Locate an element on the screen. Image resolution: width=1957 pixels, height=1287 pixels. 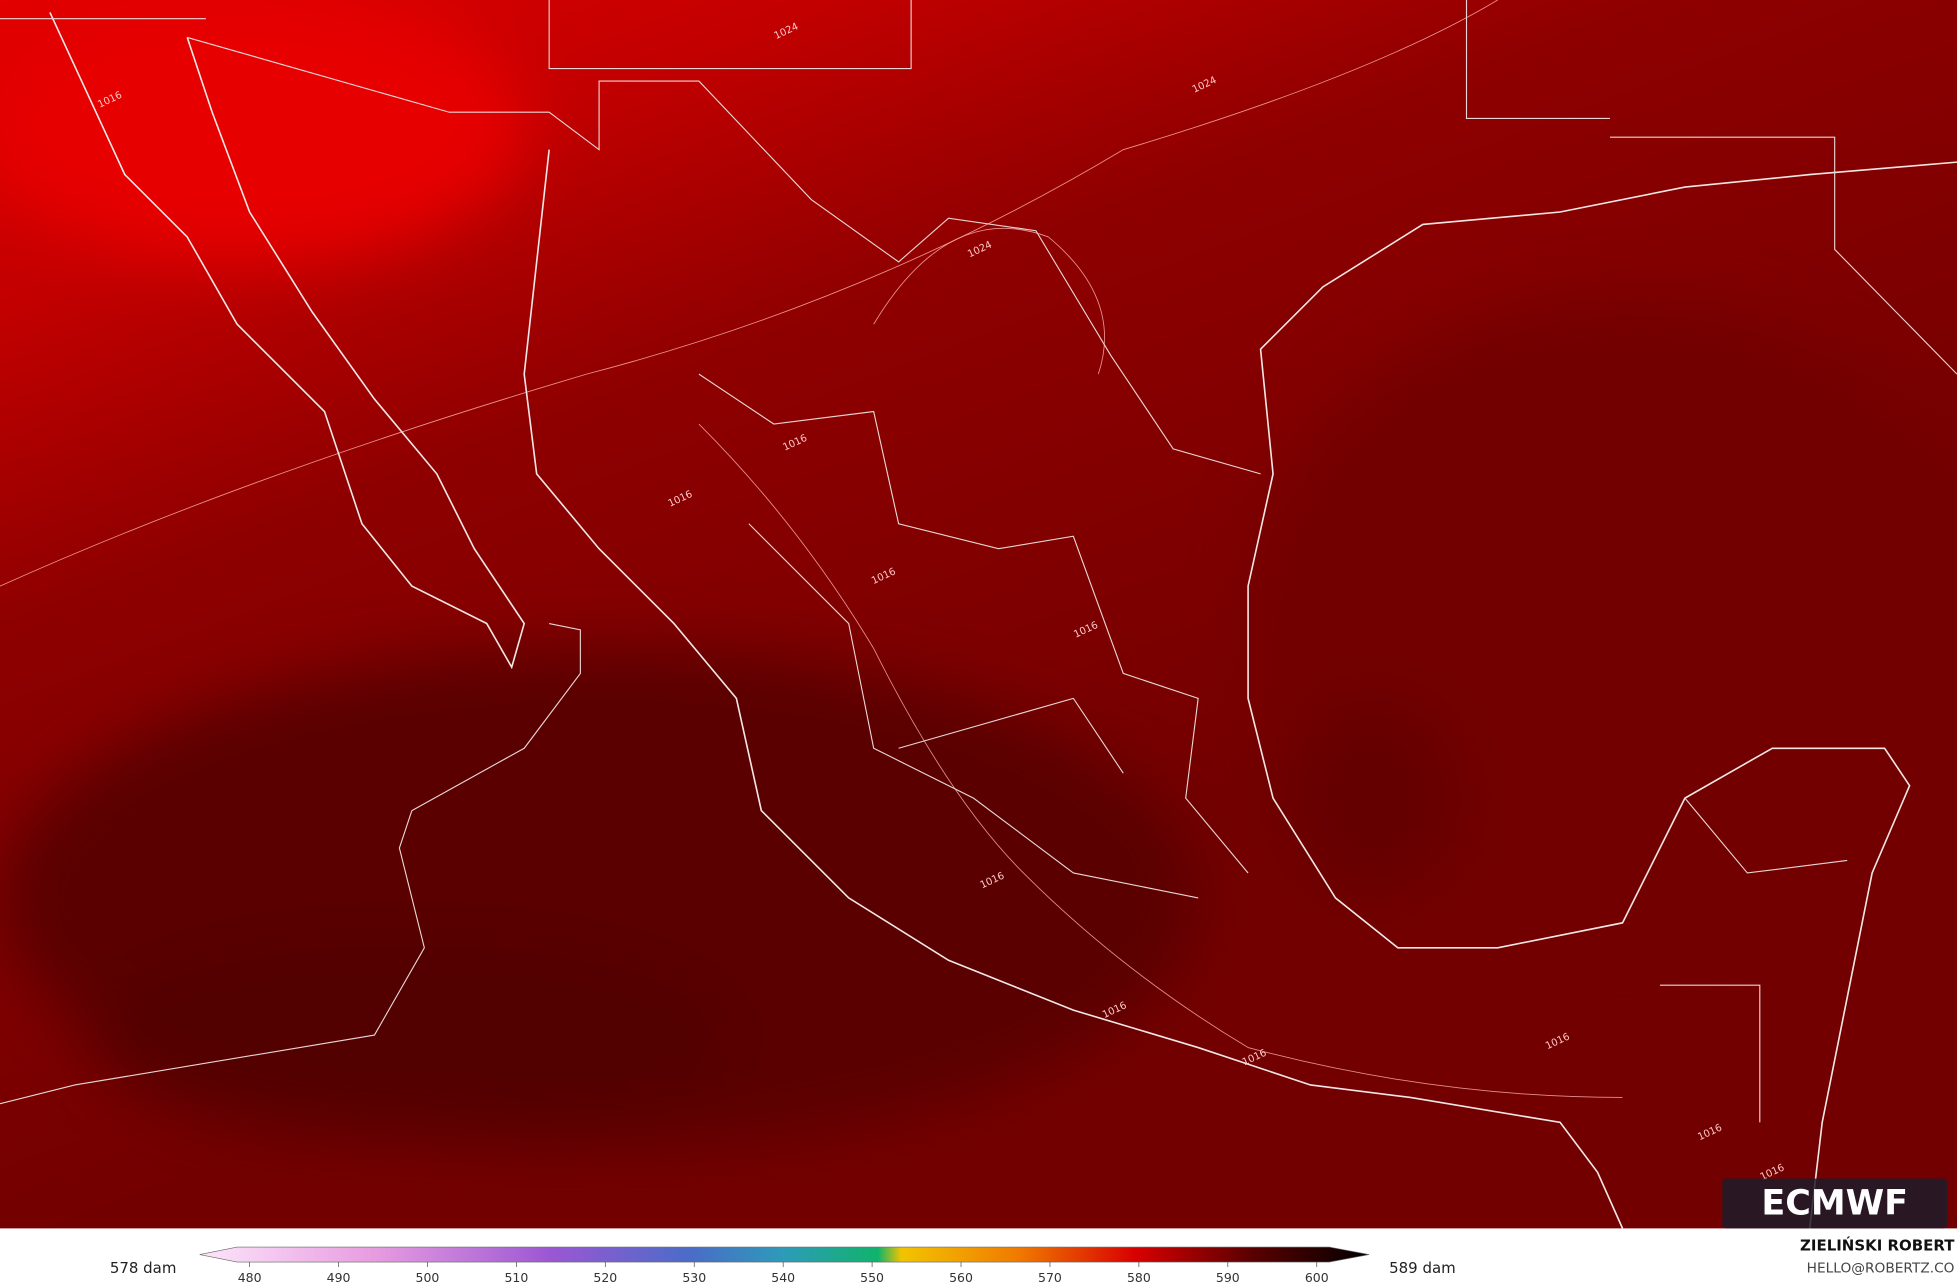
colorbar-tick-label: 570 is located at coordinates (1050, 1277).